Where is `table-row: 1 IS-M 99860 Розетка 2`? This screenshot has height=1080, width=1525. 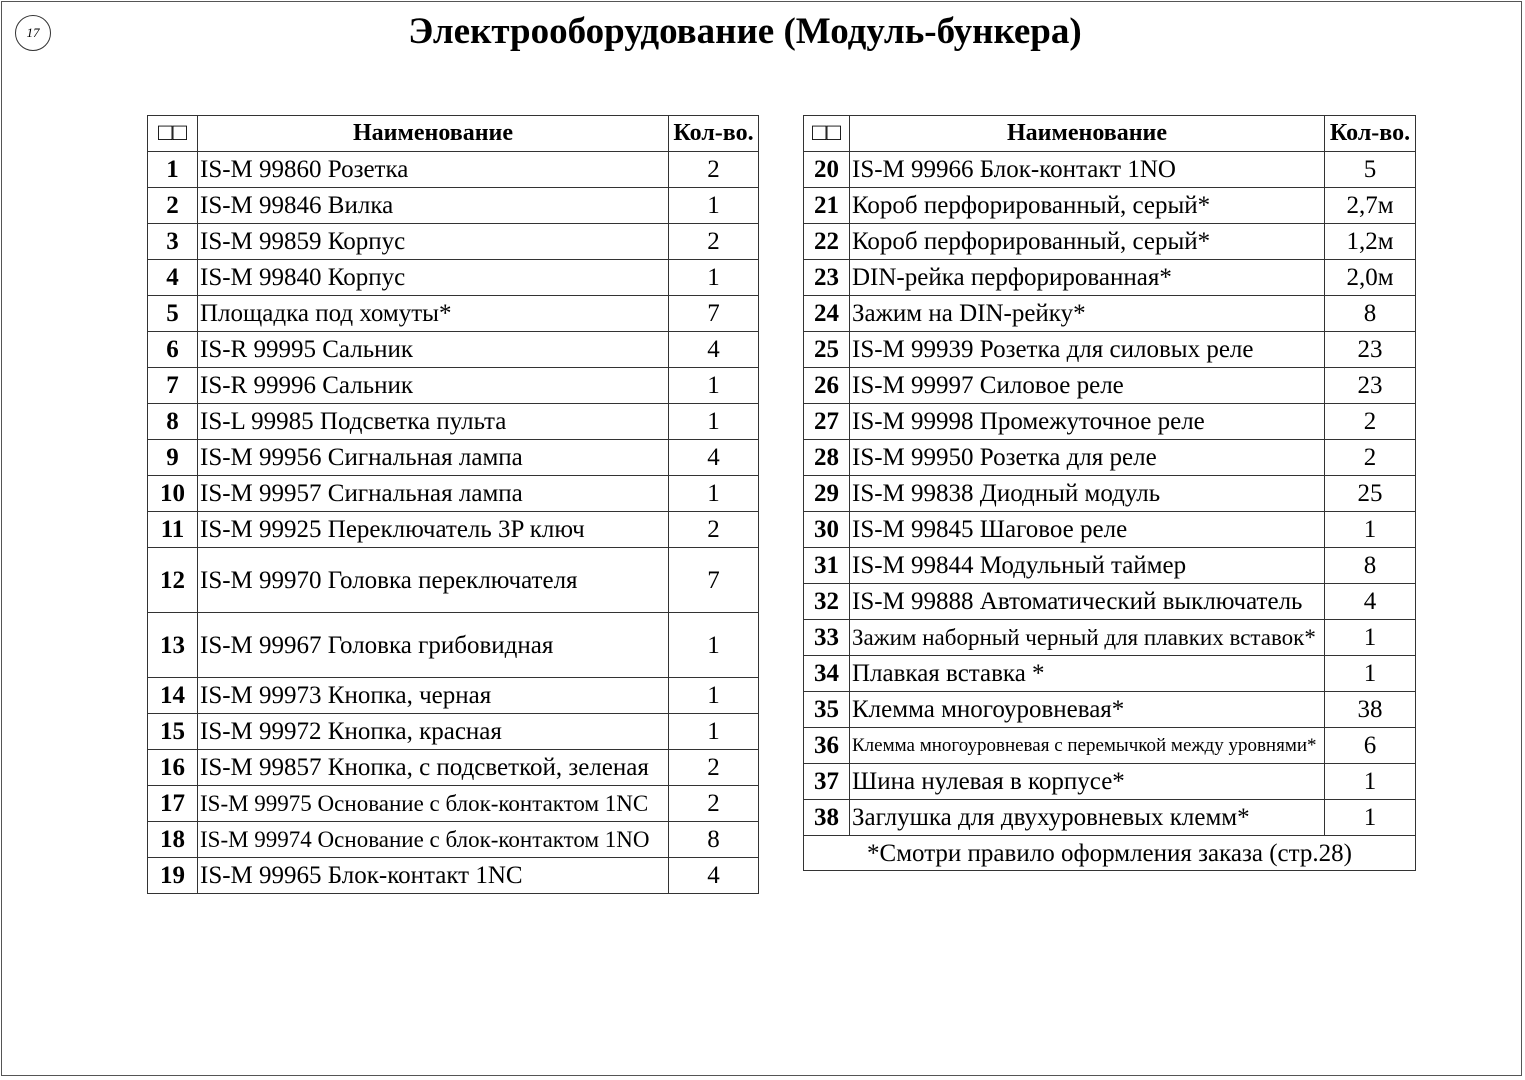
table-row: 1 IS-M 99860 Розетка 2 is located at coordinates (453, 169).